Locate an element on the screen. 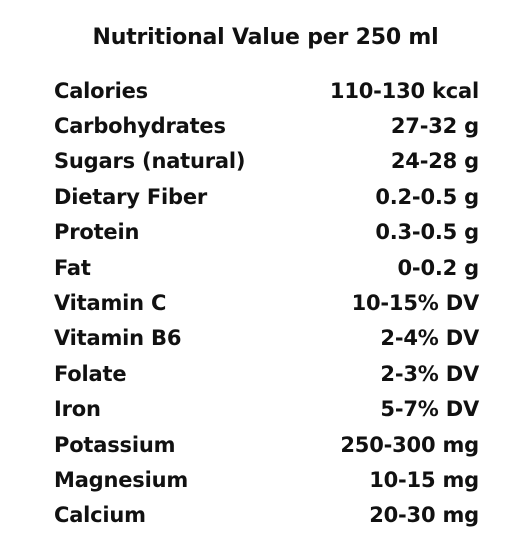 The width and height of the screenshot is (531, 553). nutrient-name: Protein is located at coordinates (97, 232).